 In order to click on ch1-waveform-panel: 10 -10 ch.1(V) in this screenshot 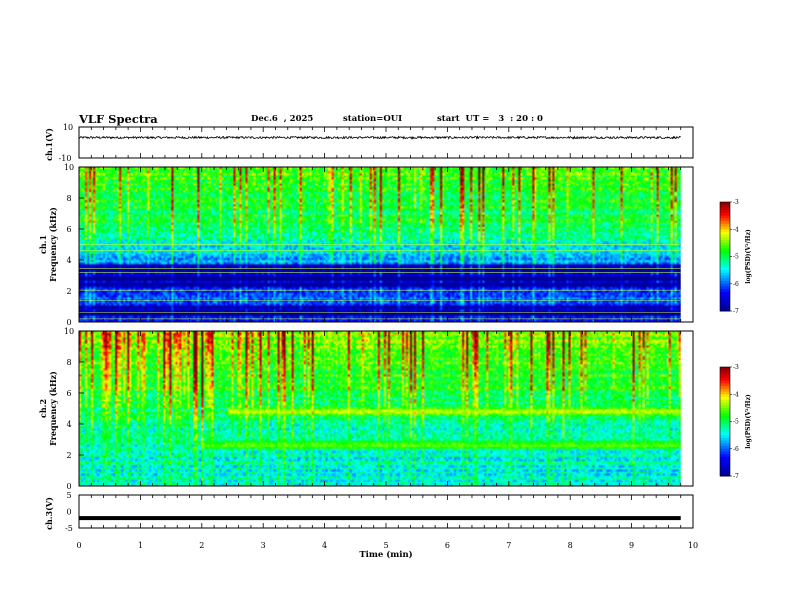, I will do `click(369, 143)`.